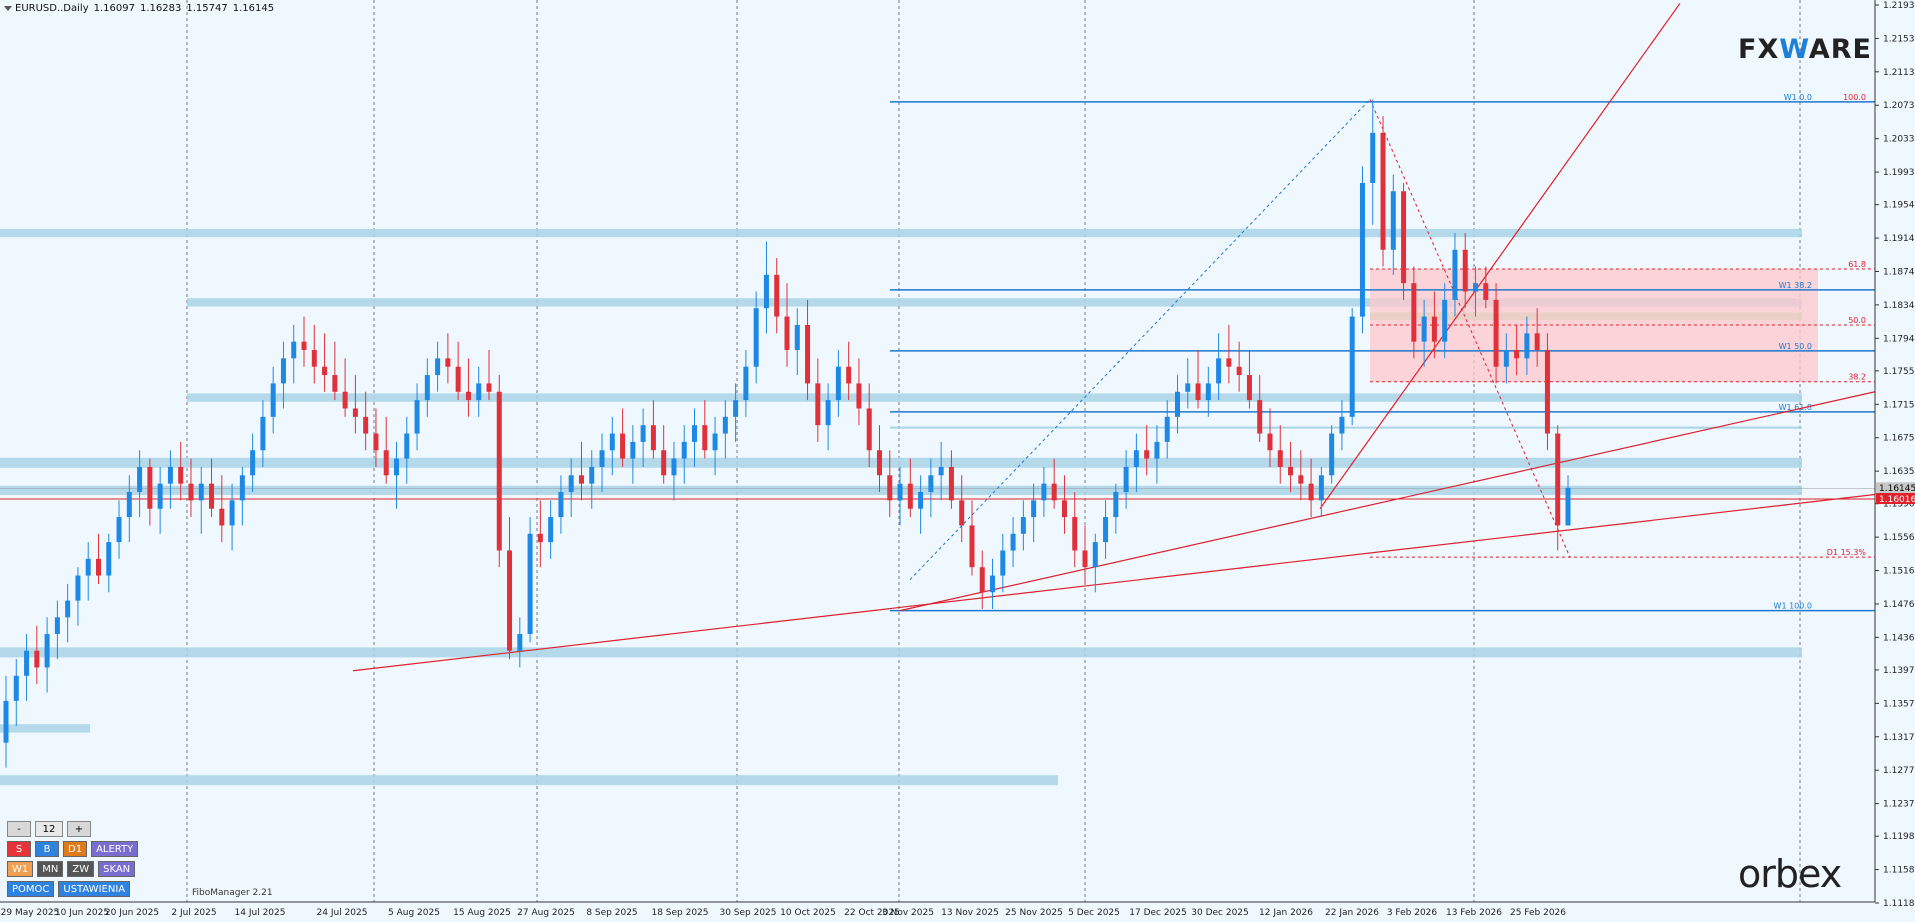  Describe the element at coordinates (342, 913) in the screenshot. I see `x-tick-label: 24 Jul 2025` at that location.